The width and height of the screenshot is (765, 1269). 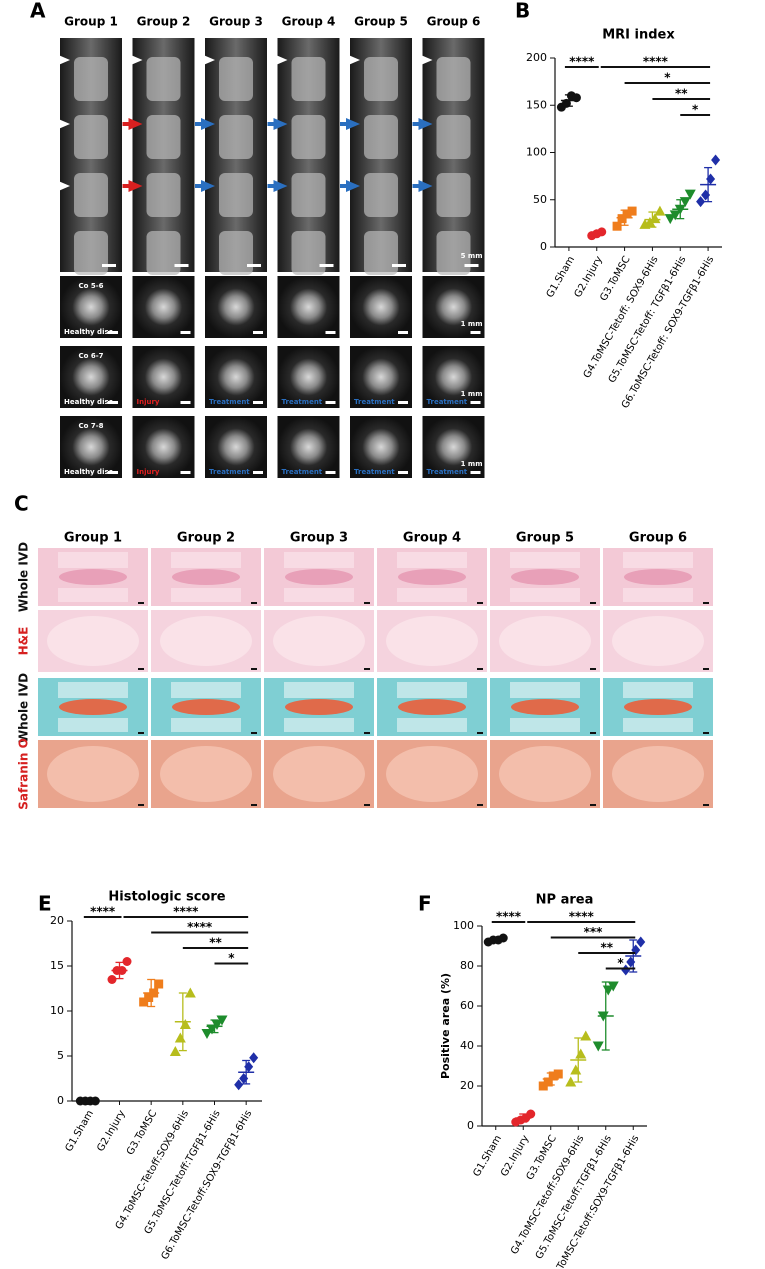 I want to click on y-tick-label: 150, so click(x=536, y=104).